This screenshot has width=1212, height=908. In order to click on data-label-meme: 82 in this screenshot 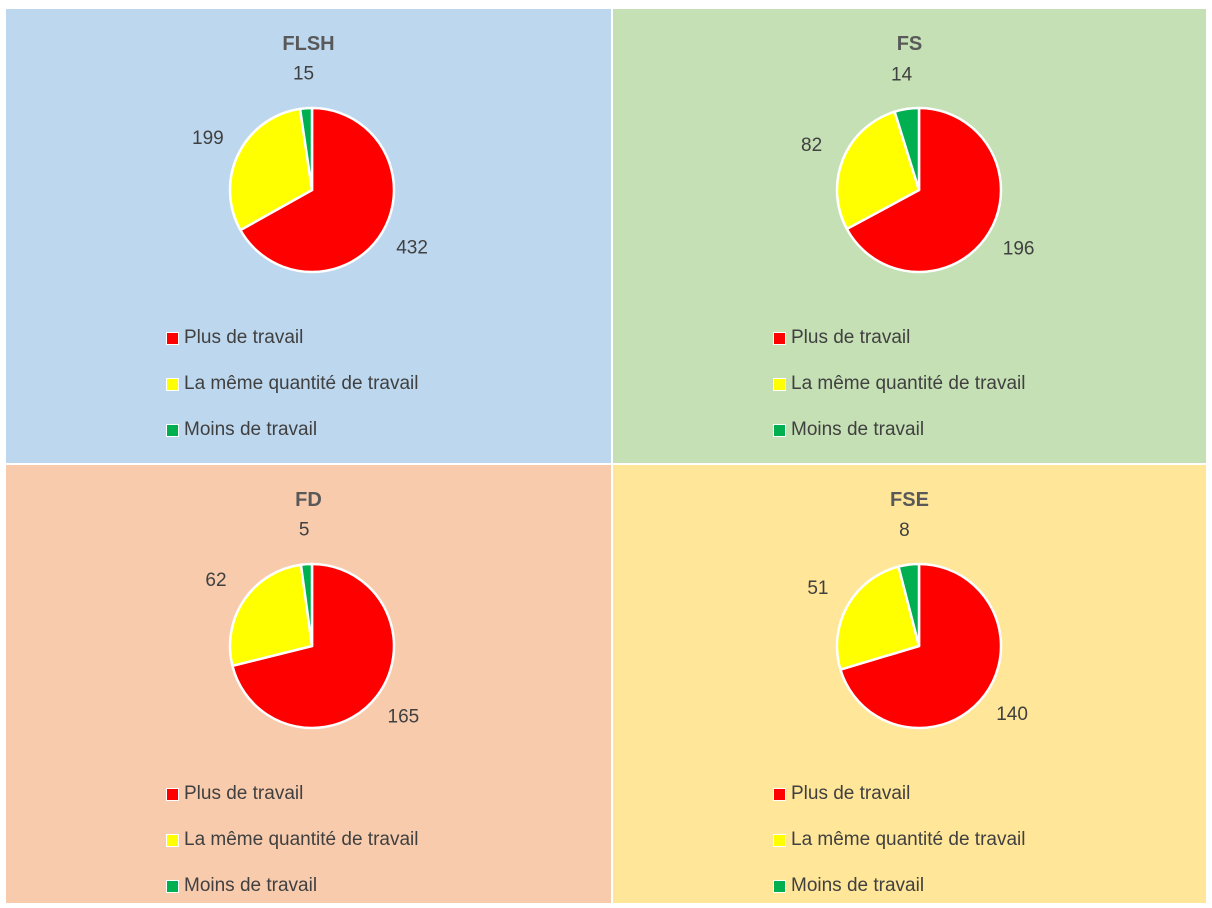, I will do `click(811, 145)`.